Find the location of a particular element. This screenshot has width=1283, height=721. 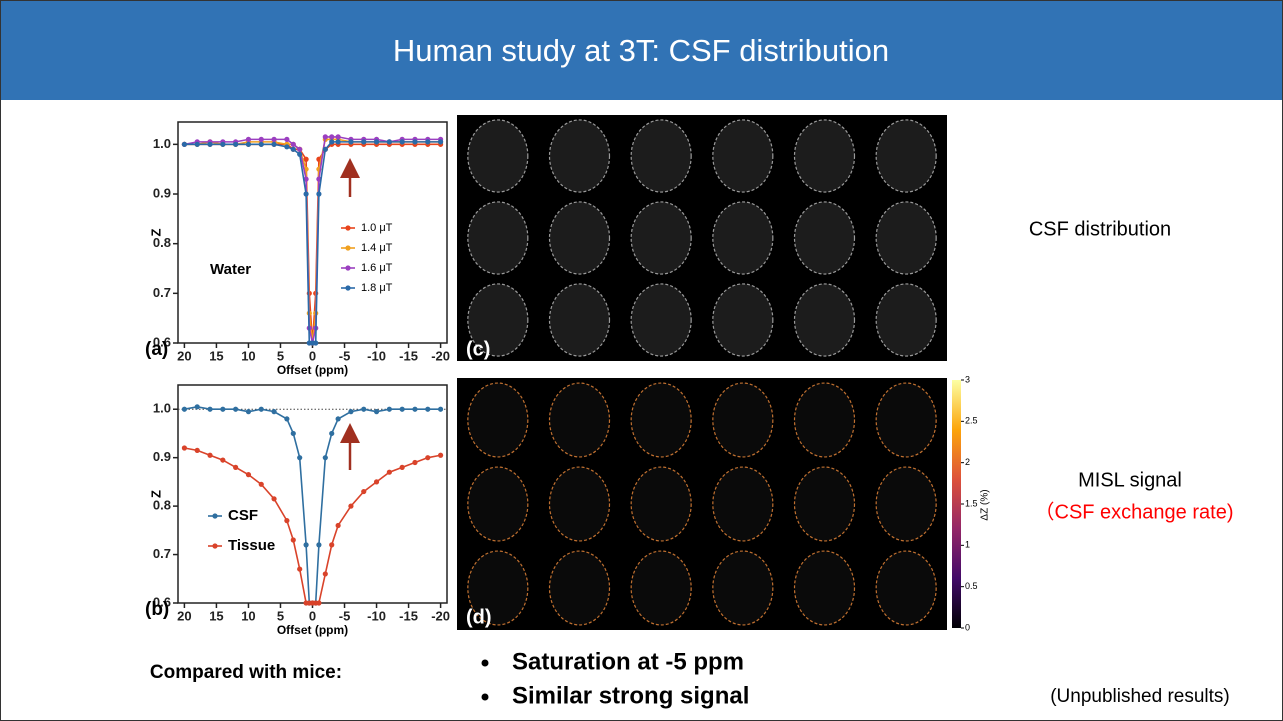

y-tick-label: 0.6 is located at coordinates (162, 341).